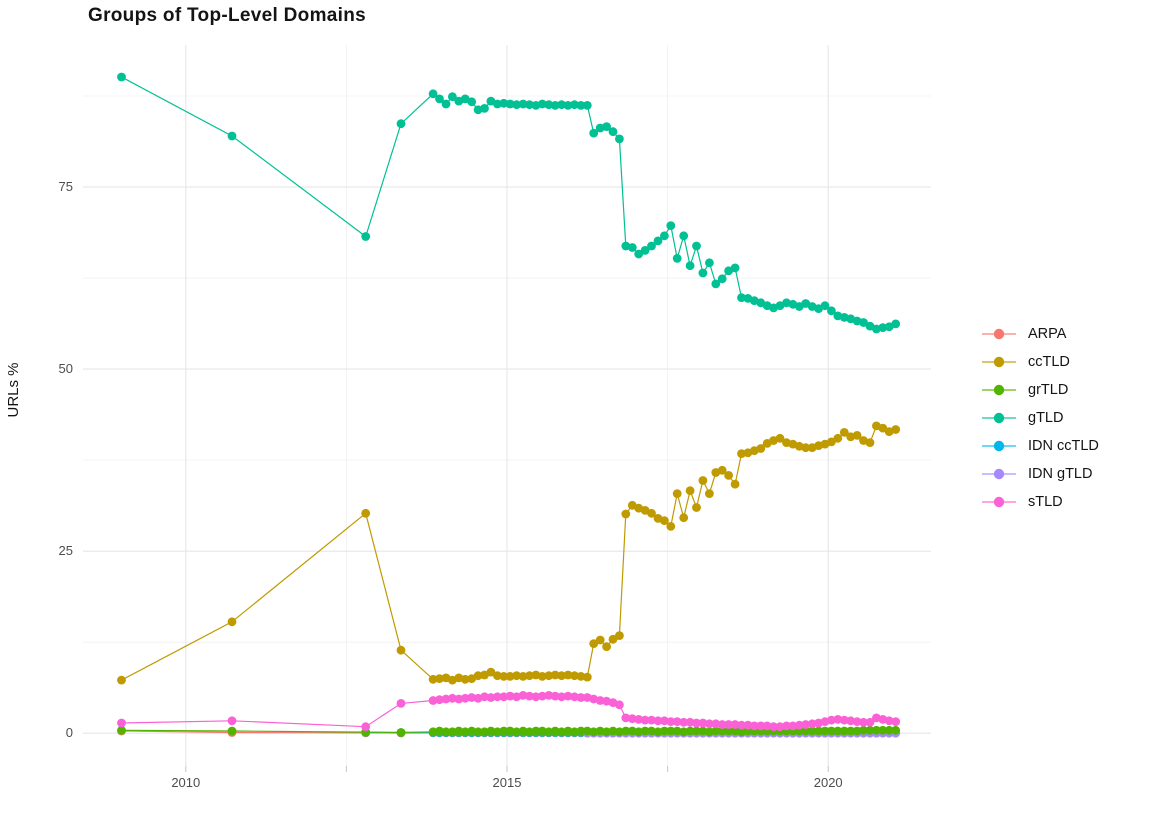 The width and height of the screenshot is (1164, 827). Describe the element at coordinates (509, 711) in the screenshot. I see `series-points-stld` at that location.